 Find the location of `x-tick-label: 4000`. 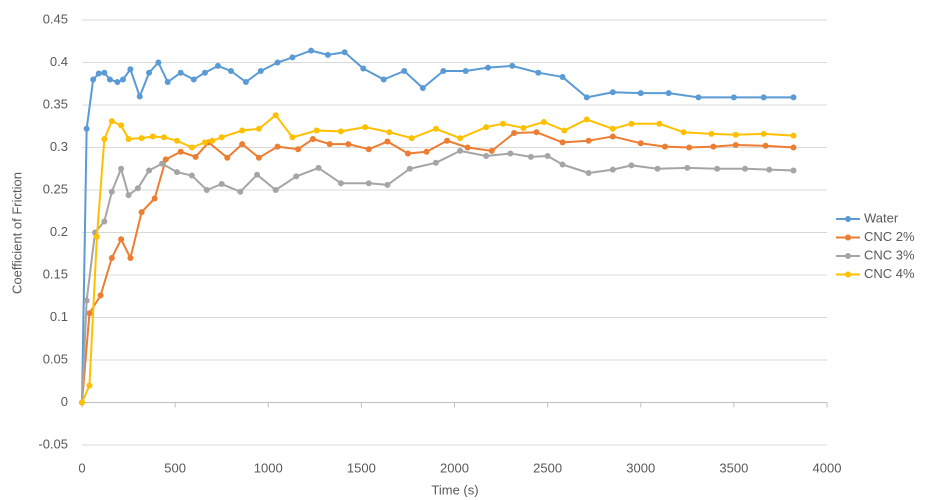

x-tick-label: 4000 is located at coordinates (827, 467).